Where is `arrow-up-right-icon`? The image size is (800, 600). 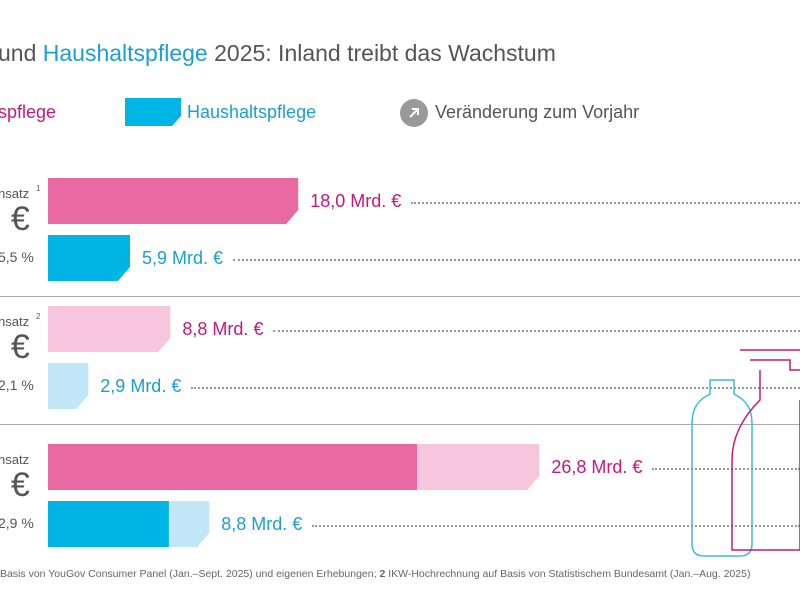
arrow-up-right-icon is located at coordinates (414, 113).